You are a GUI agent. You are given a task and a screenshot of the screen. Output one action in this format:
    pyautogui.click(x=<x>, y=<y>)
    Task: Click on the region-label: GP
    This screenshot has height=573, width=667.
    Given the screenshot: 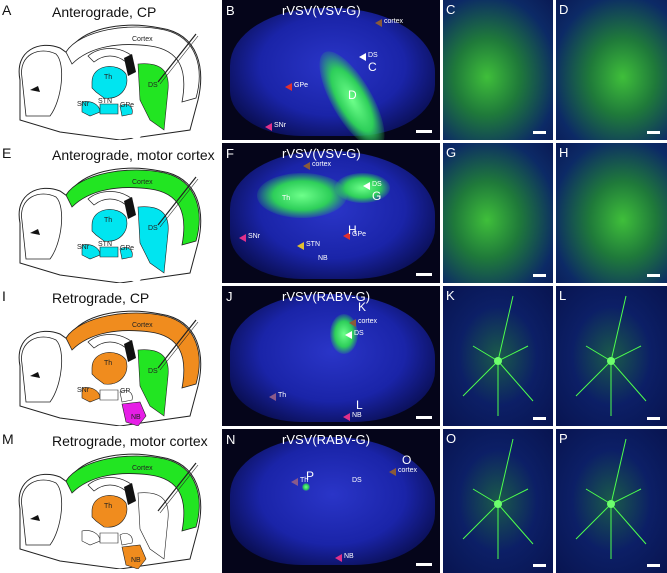 What is the action you would take?
    pyautogui.click(x=125, y=391)
    